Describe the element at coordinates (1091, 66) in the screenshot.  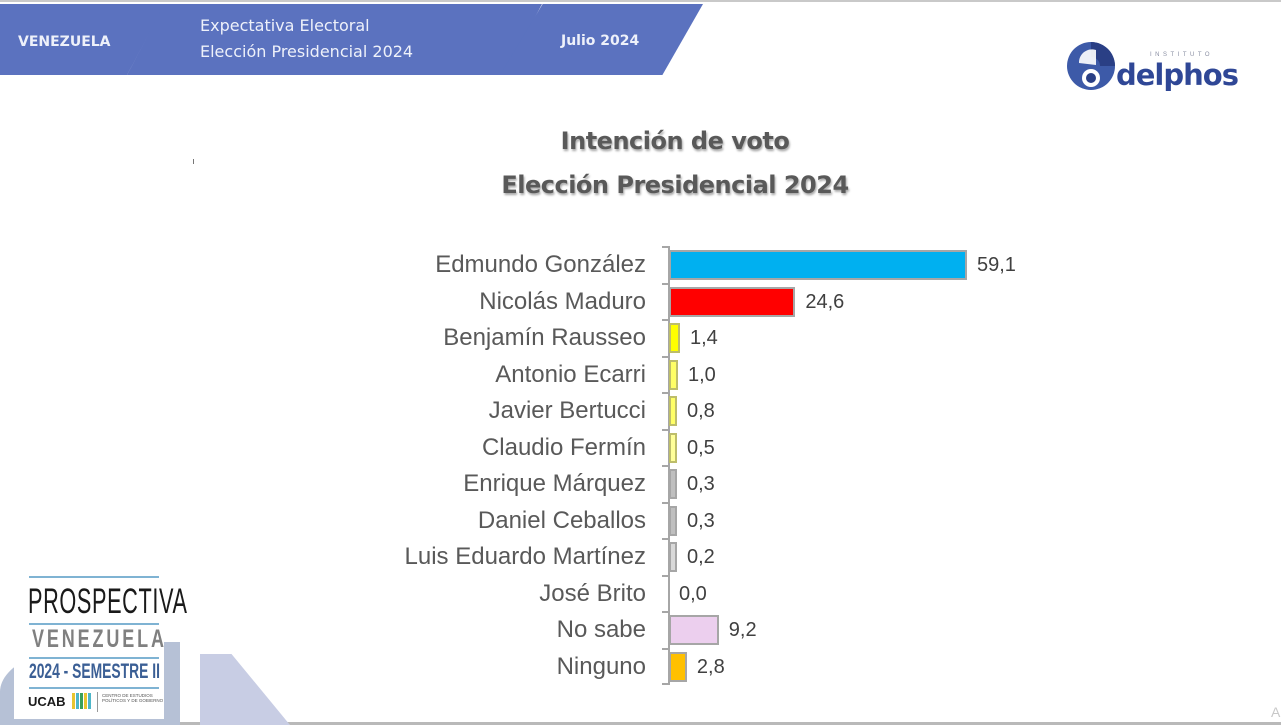
I see `delphos-logo-icon` at that location.